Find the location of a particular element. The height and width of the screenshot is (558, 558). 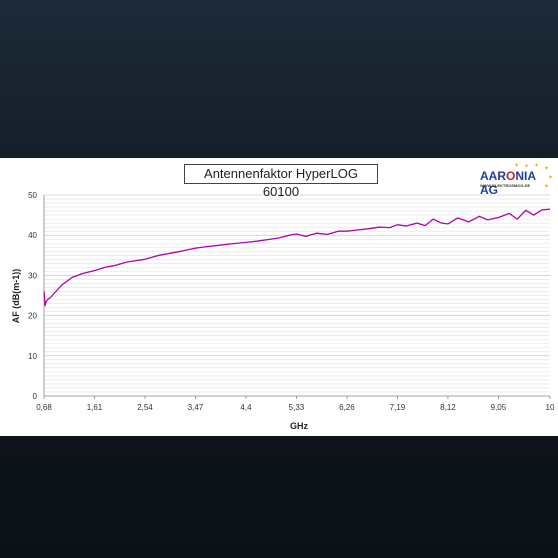

y-tick-label: 40 is located at coordinates (32, 235).